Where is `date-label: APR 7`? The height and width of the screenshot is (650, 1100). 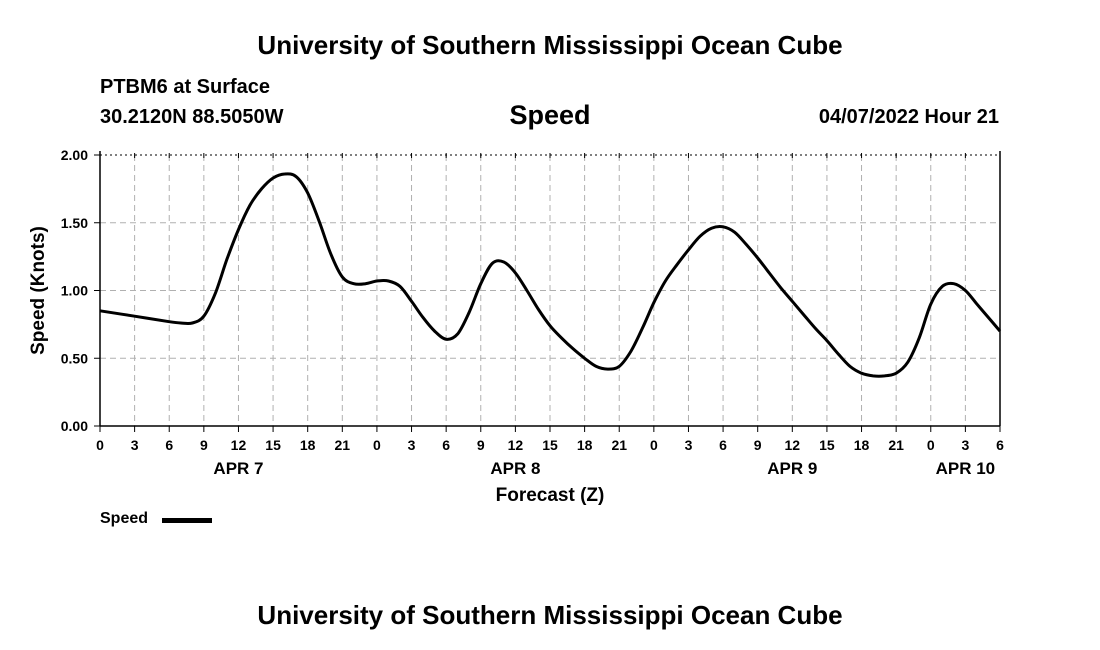
date-label: APR 7 is located at coordinates (238, 468).